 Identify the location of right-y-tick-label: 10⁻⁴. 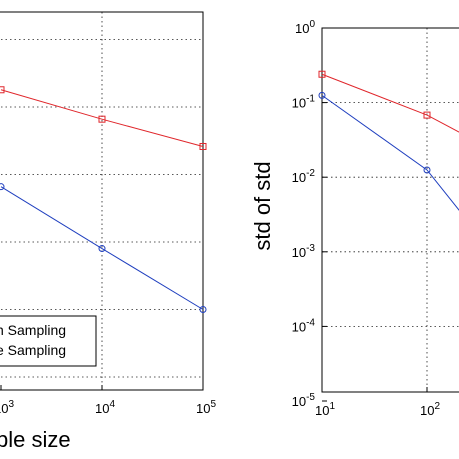
(304, 325).